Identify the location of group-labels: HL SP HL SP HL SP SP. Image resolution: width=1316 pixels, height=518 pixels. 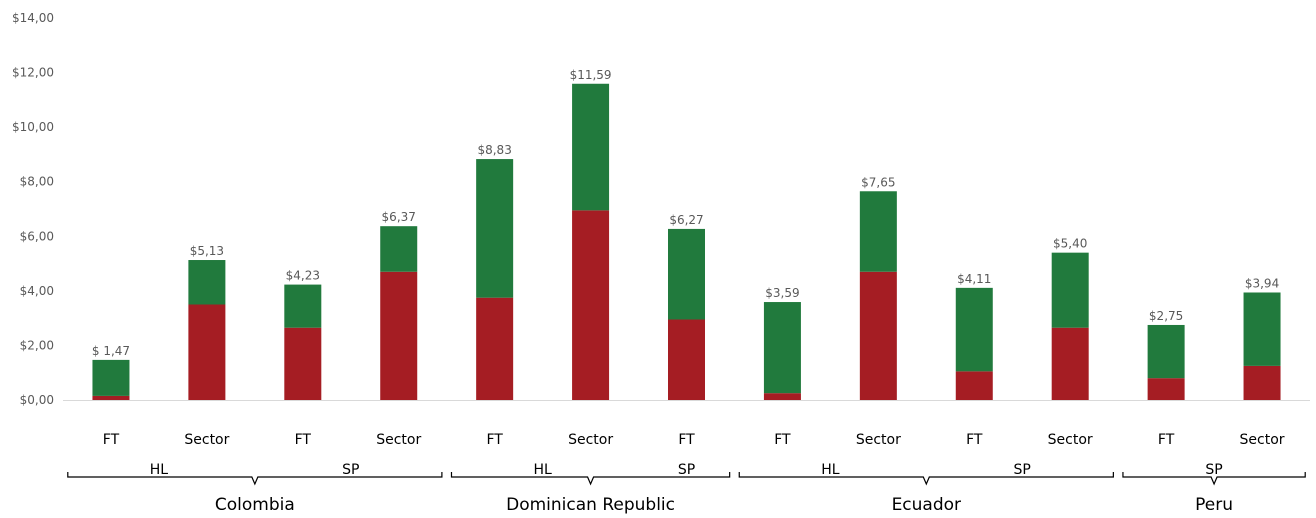
(686, 470).